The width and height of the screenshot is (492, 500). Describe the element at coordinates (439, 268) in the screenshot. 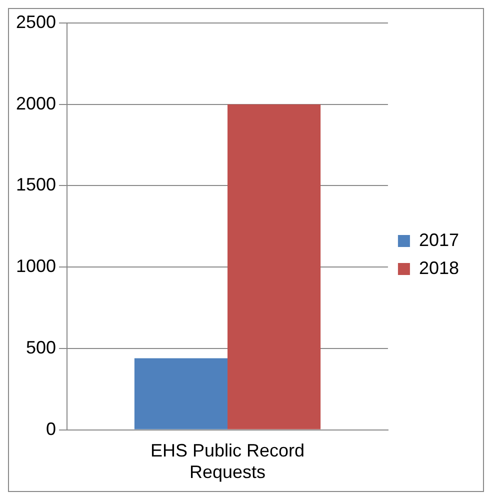

I see `legend-label: 2018` at that location.